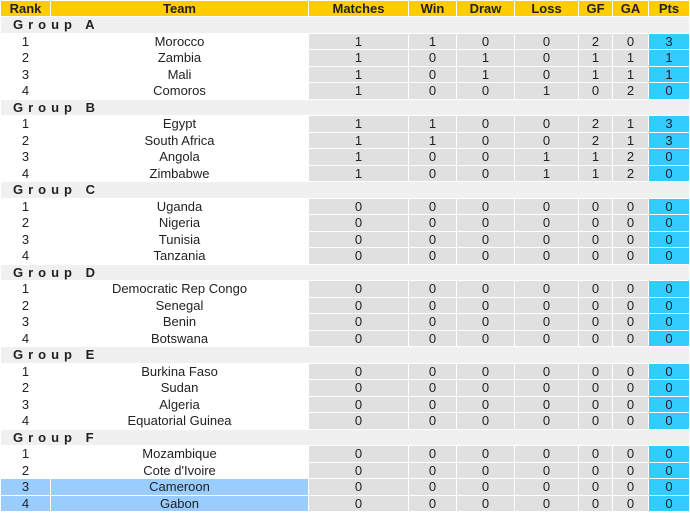 The image size is (690, 513). What do you see at coordinates (432, 8) in the screenshot?
I see `column-header: Win` at bounding box center [432, 8].